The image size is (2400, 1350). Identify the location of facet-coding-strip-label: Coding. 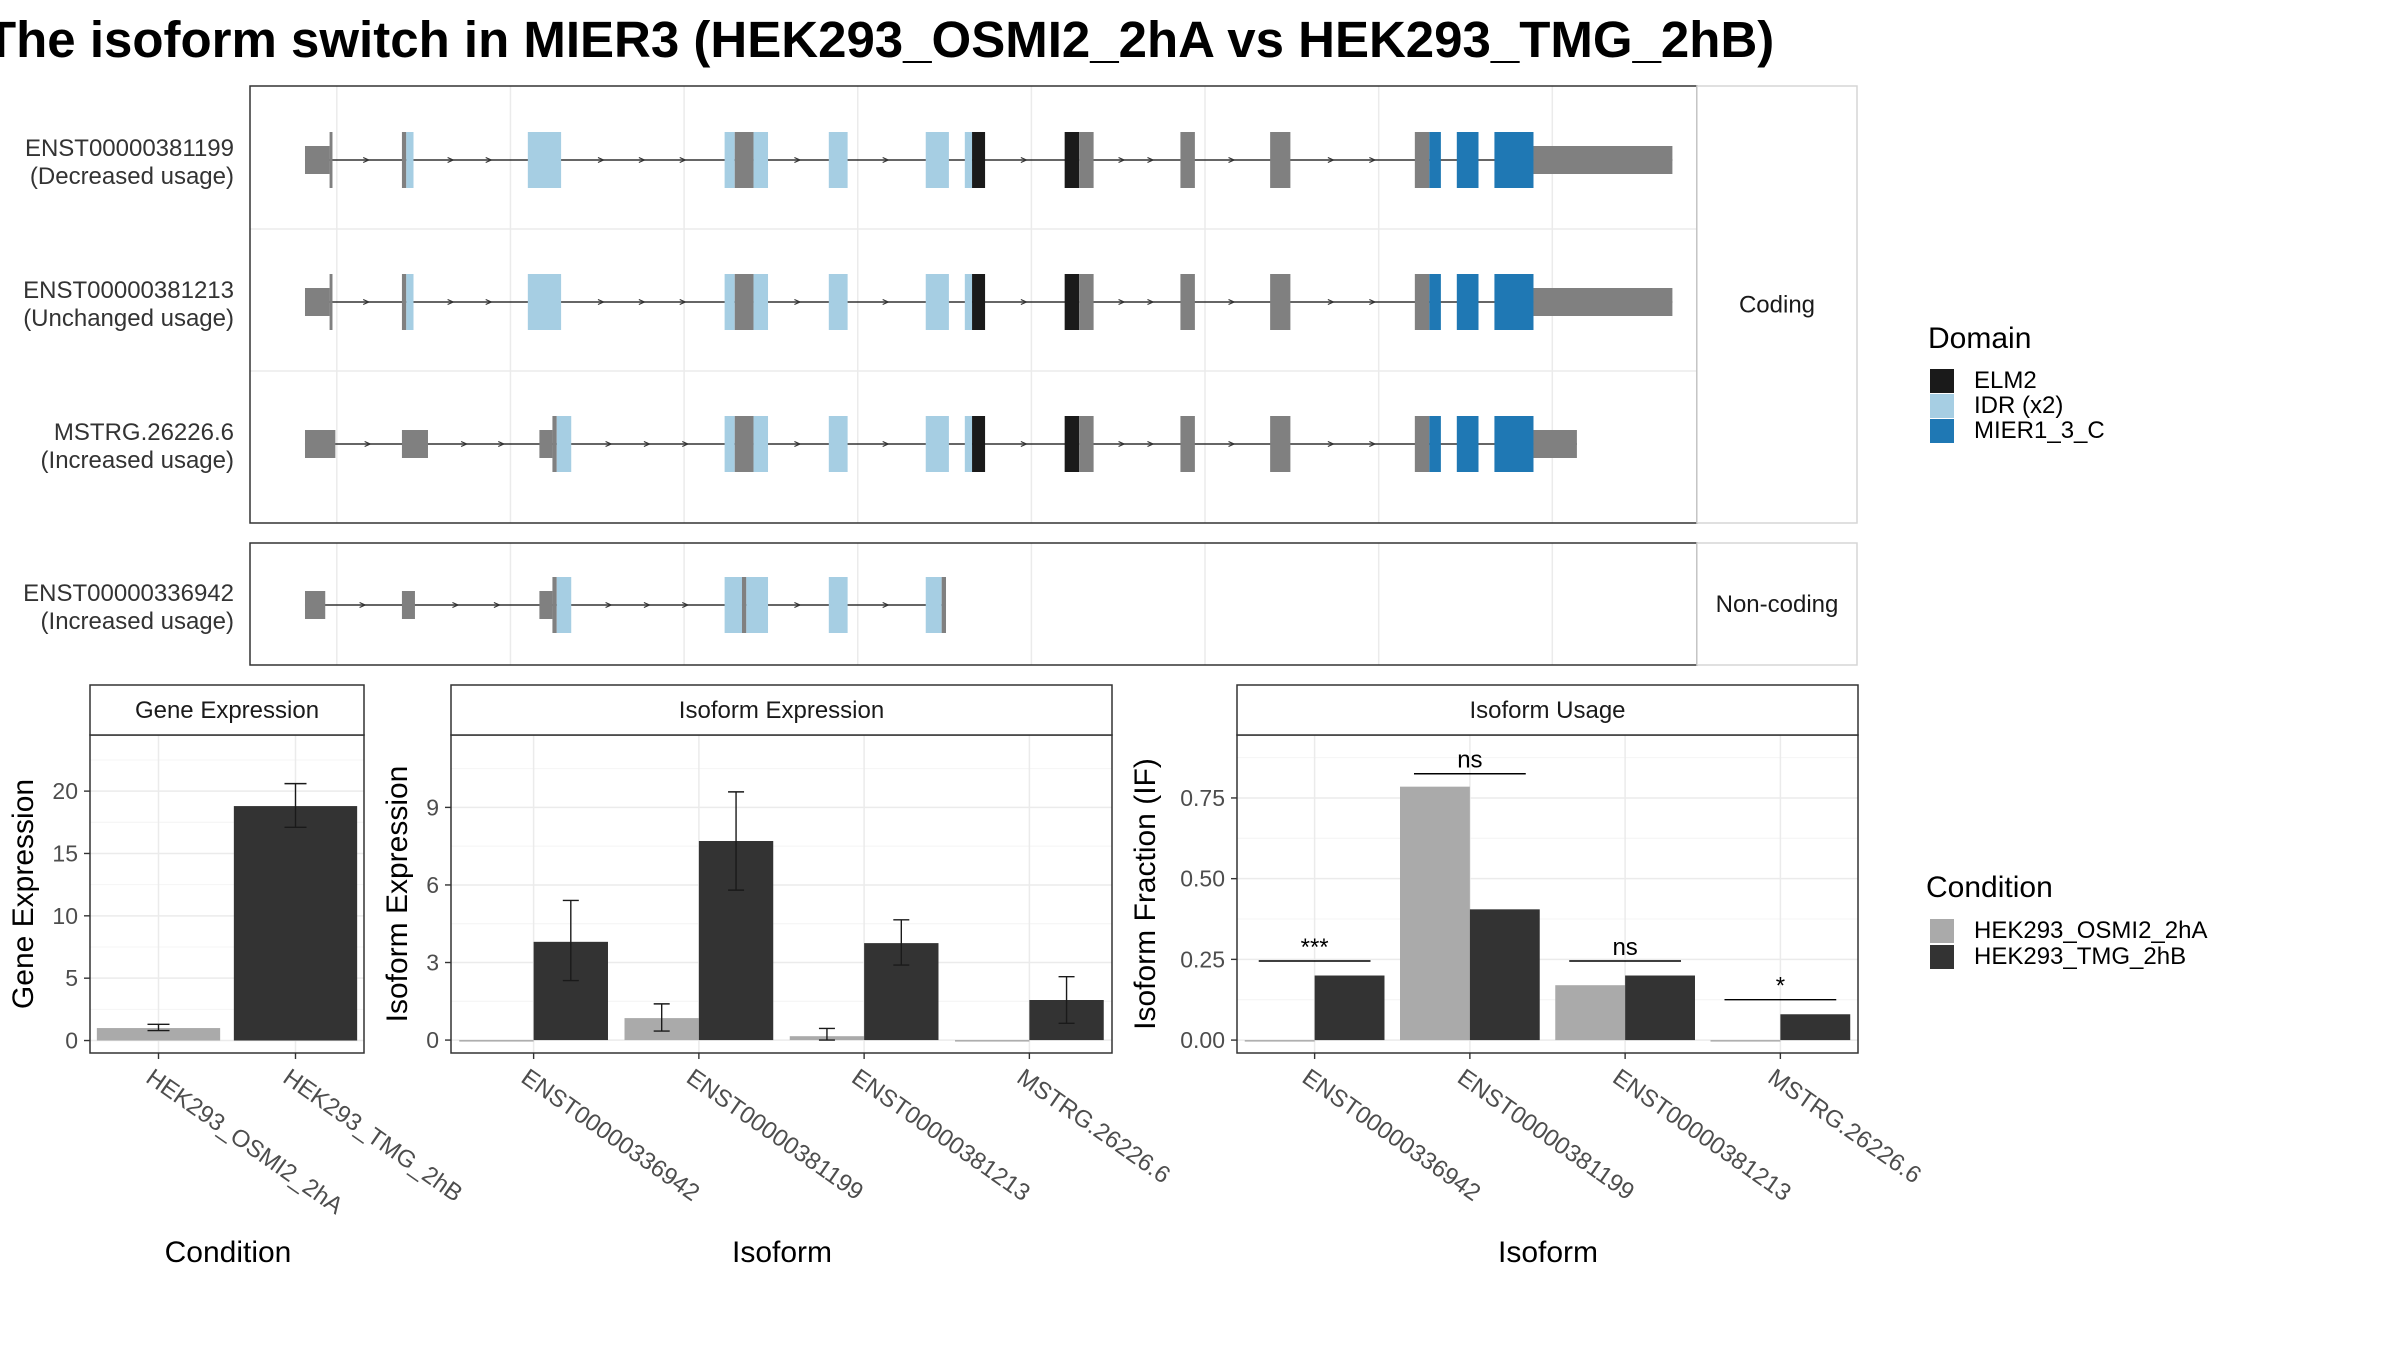
(1777, 305).